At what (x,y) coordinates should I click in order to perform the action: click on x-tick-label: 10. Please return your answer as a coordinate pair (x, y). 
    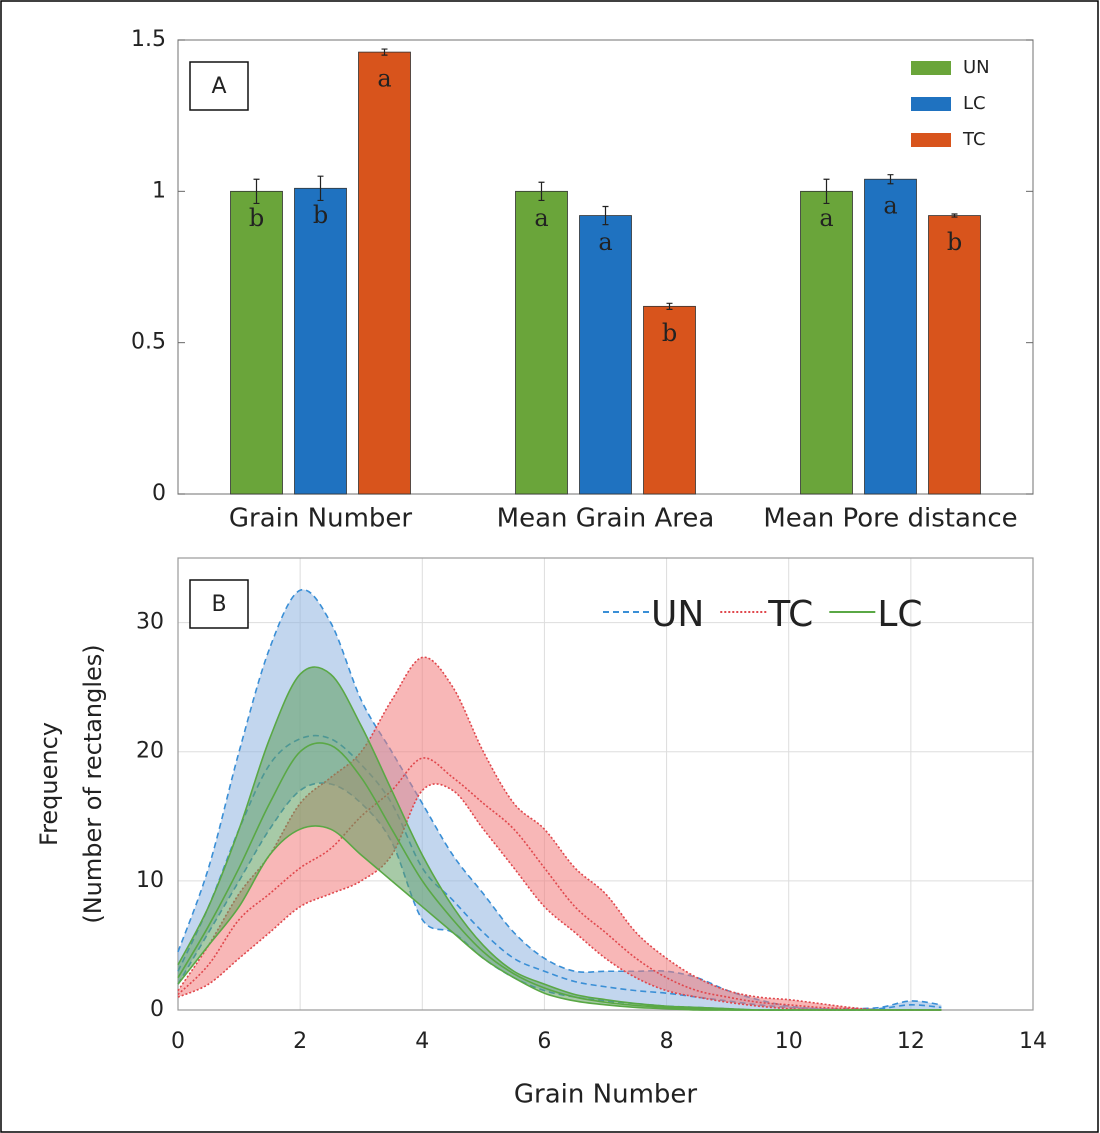
    Looking at the image, I should click on (789, 1041).